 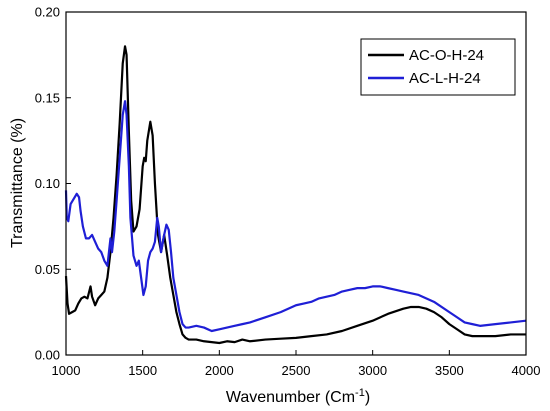 I want to click on x-axis-label: Wavenumber (Cm-1), so click(x=298, y=396).